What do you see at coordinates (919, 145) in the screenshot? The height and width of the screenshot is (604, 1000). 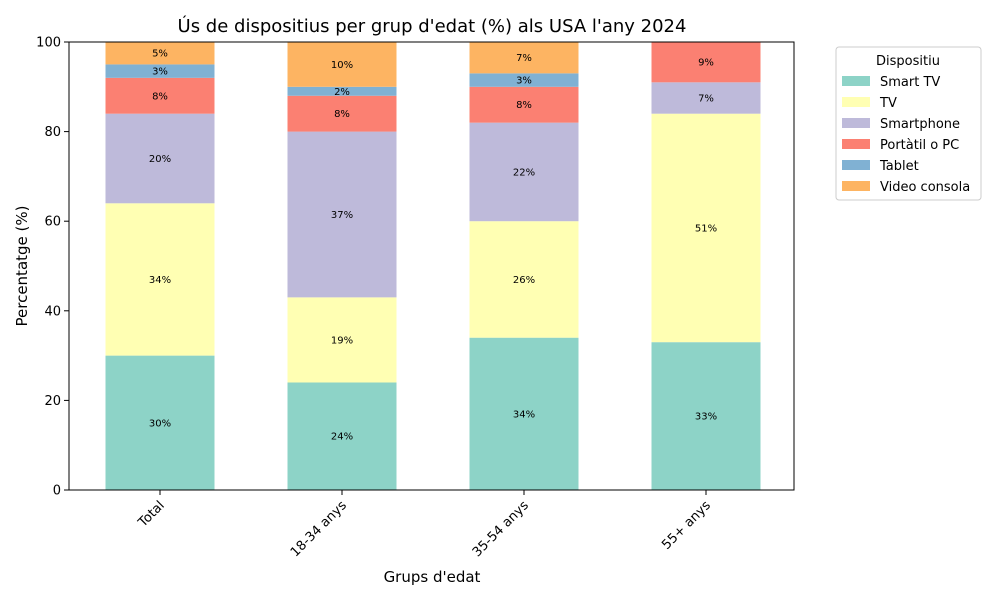 I see `legend-label: Portàtil o PC` at bounding box center [919, 145].